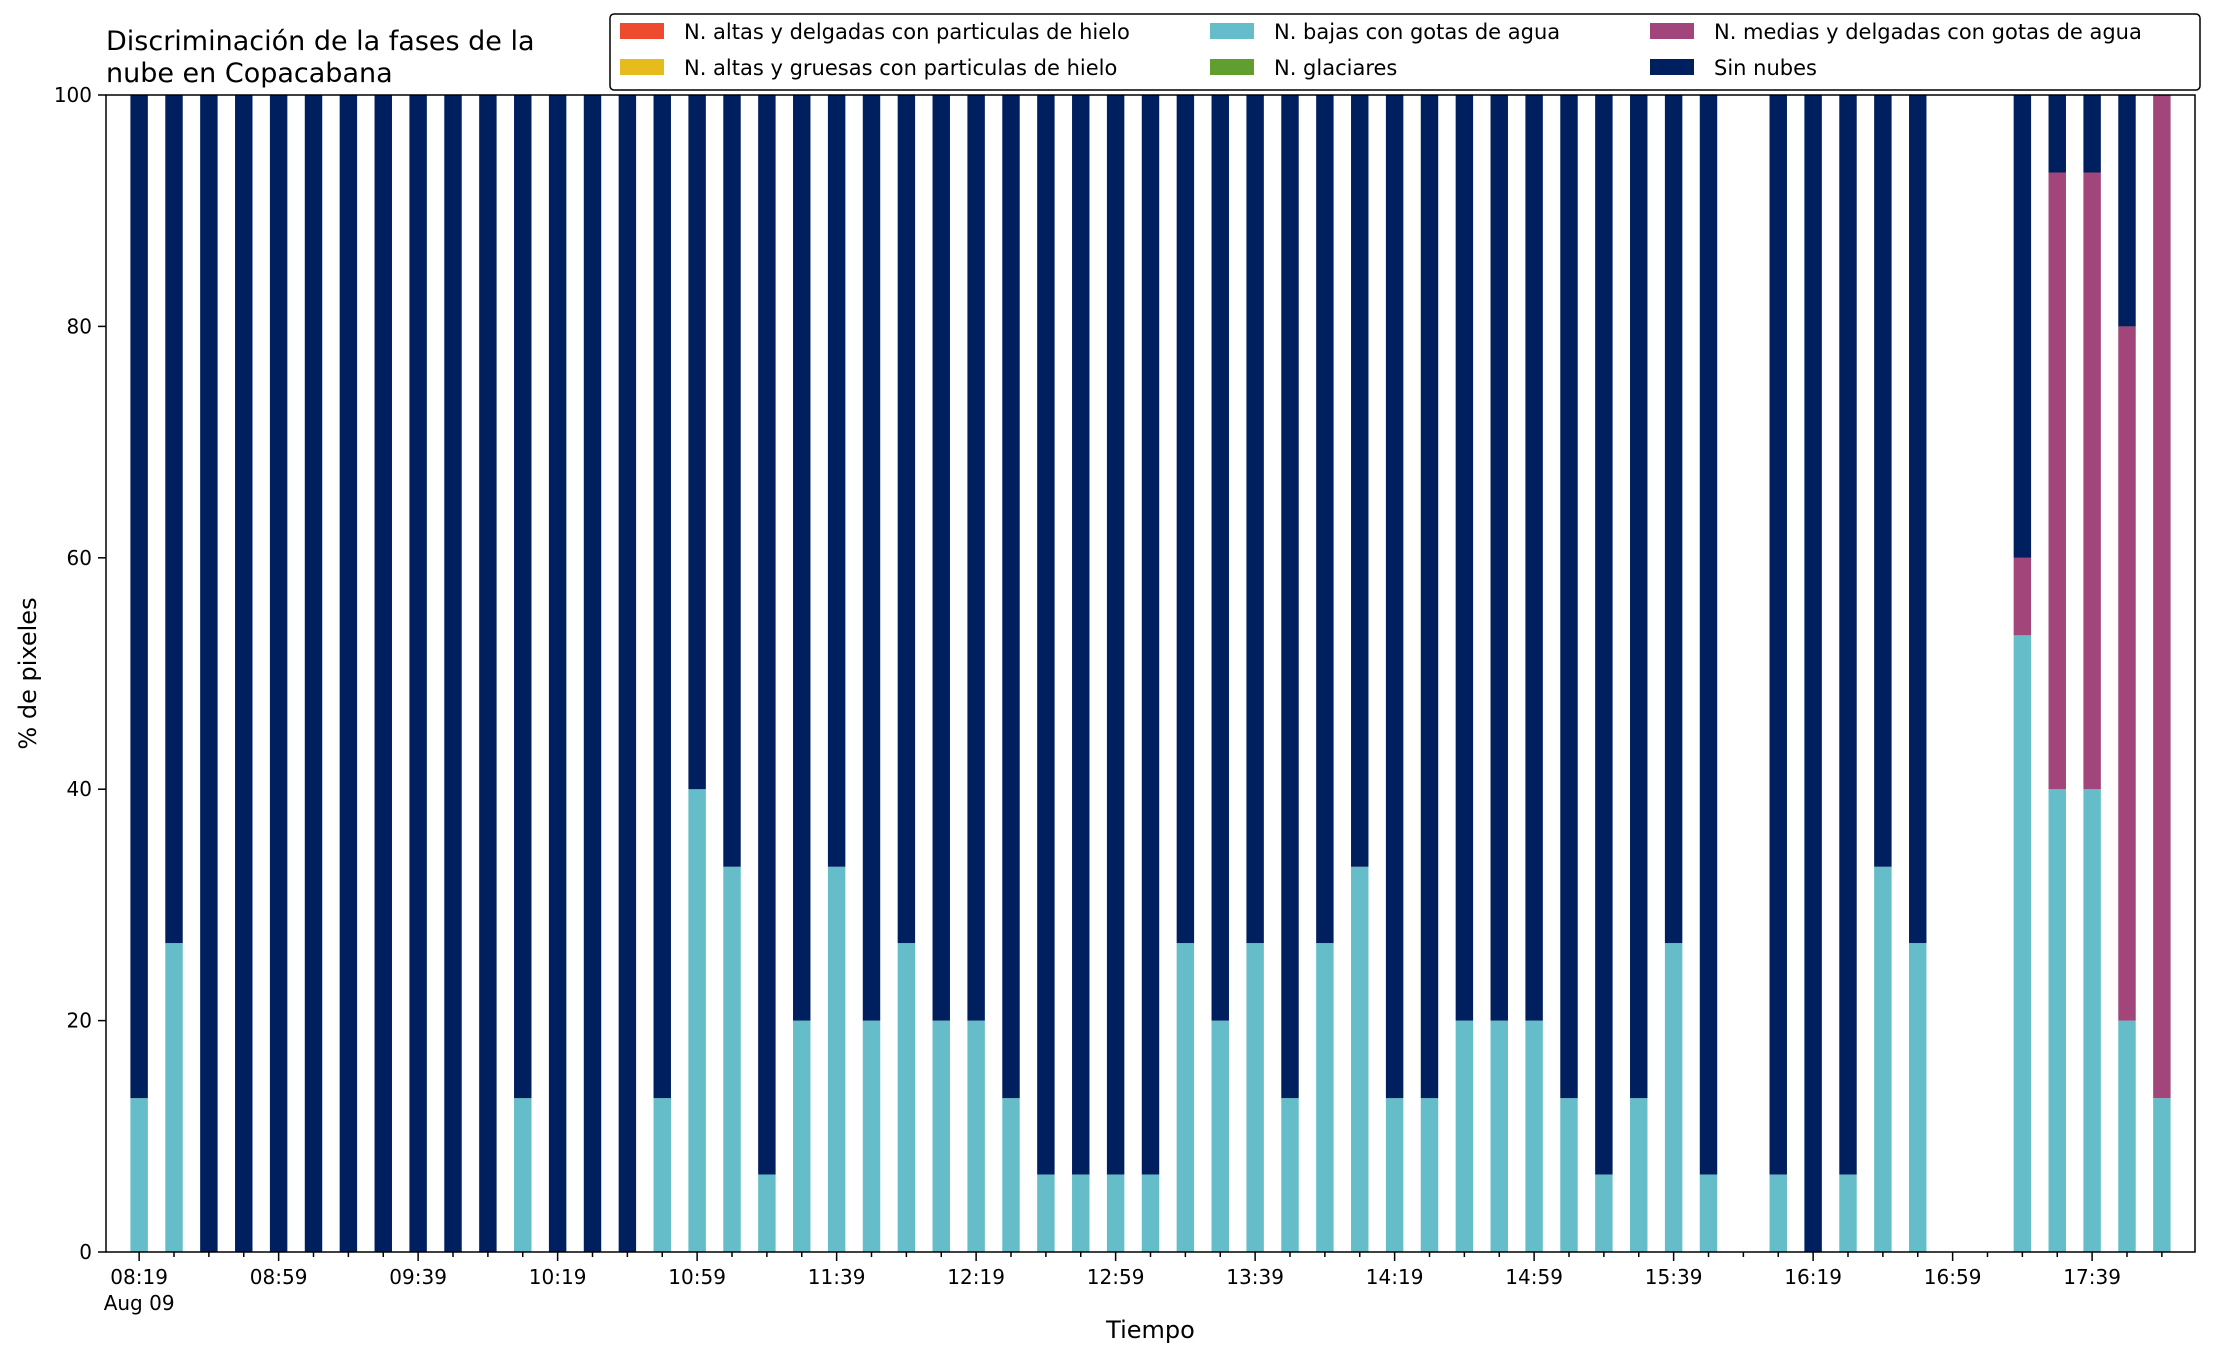 The height and width of the screenshot is (1355, 2216). Describe the element at coordinates (1765, 68) in the screenshot. I see `legend-label: Sin nubes` at that location.